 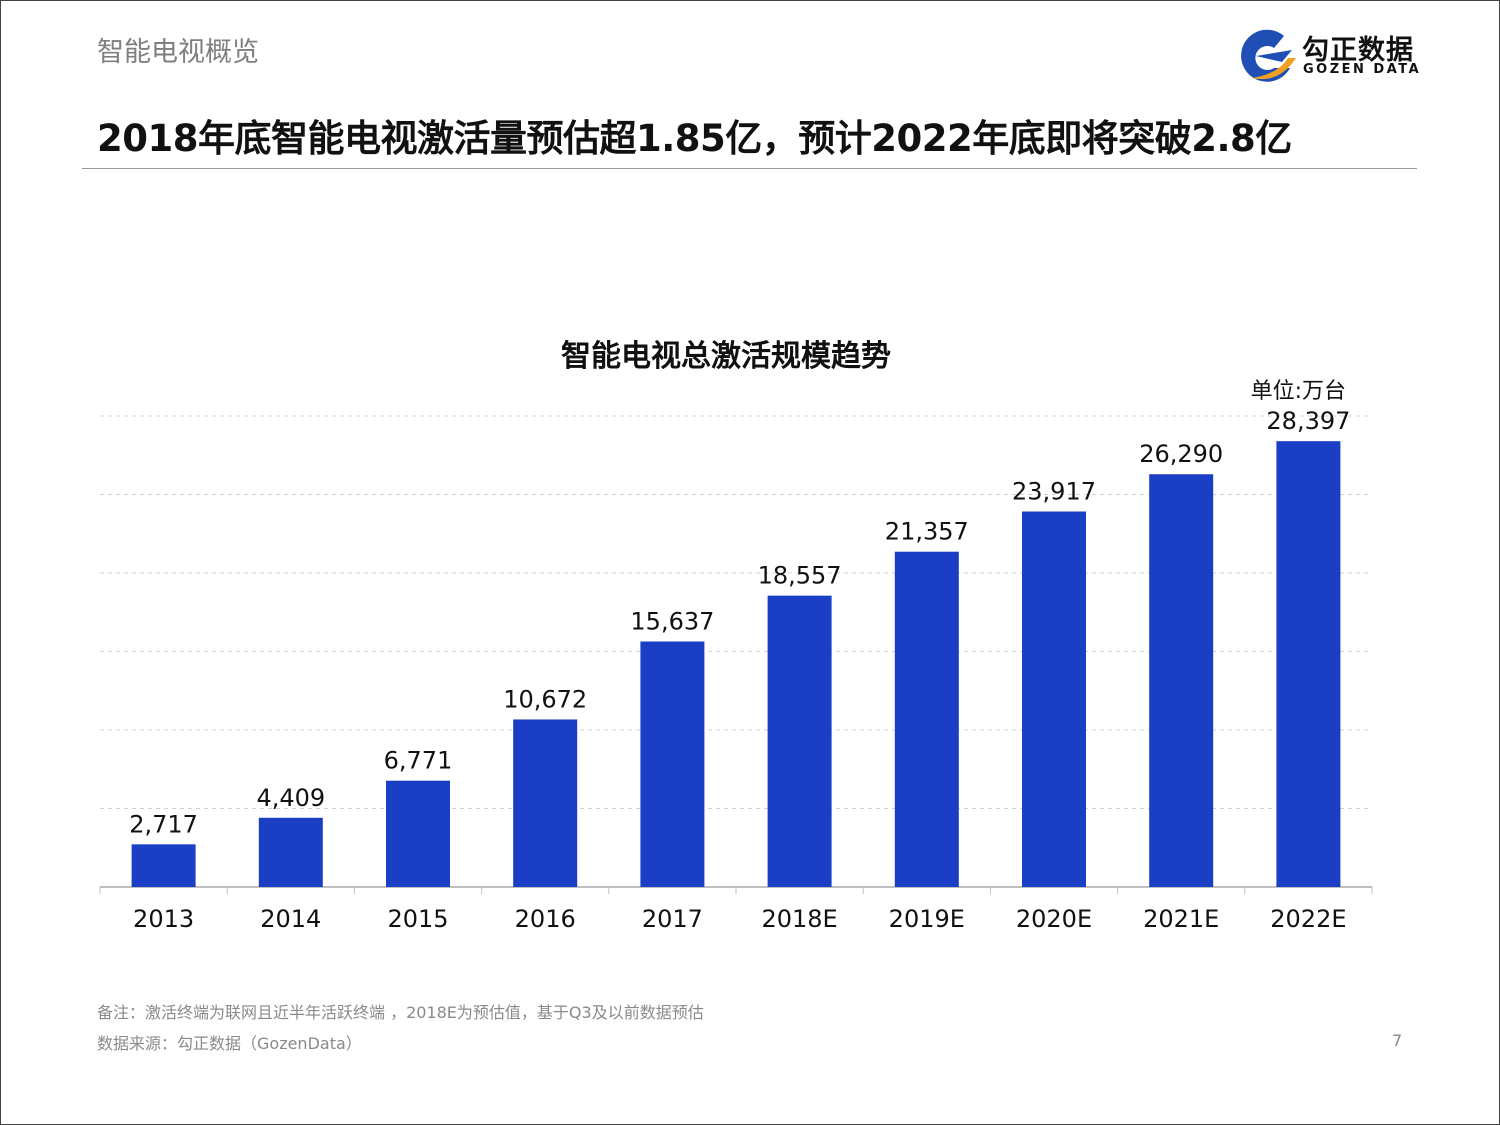 What do you see at coordinates (1358, 50) in the screenshot?
I see `logo-text-cn: 勾正数据` at bounding box center [1358, 50].